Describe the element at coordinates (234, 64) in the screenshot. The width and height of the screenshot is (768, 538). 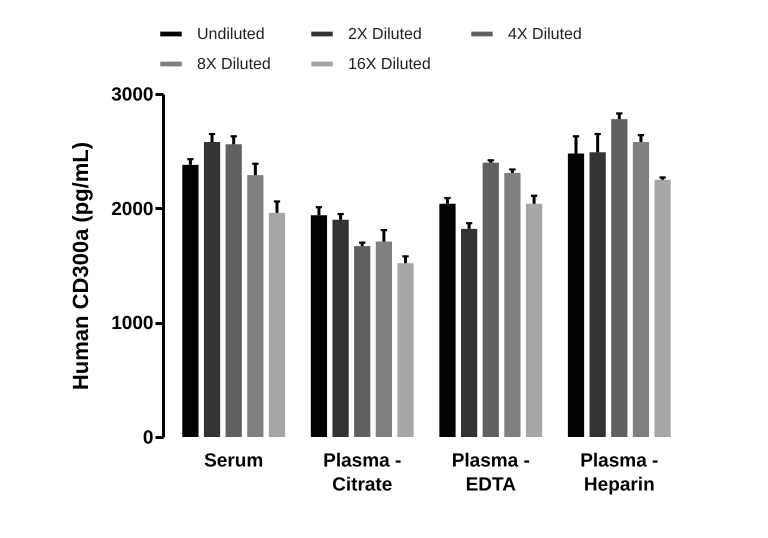
I see `legend-label: 8X Diluted` at that location.